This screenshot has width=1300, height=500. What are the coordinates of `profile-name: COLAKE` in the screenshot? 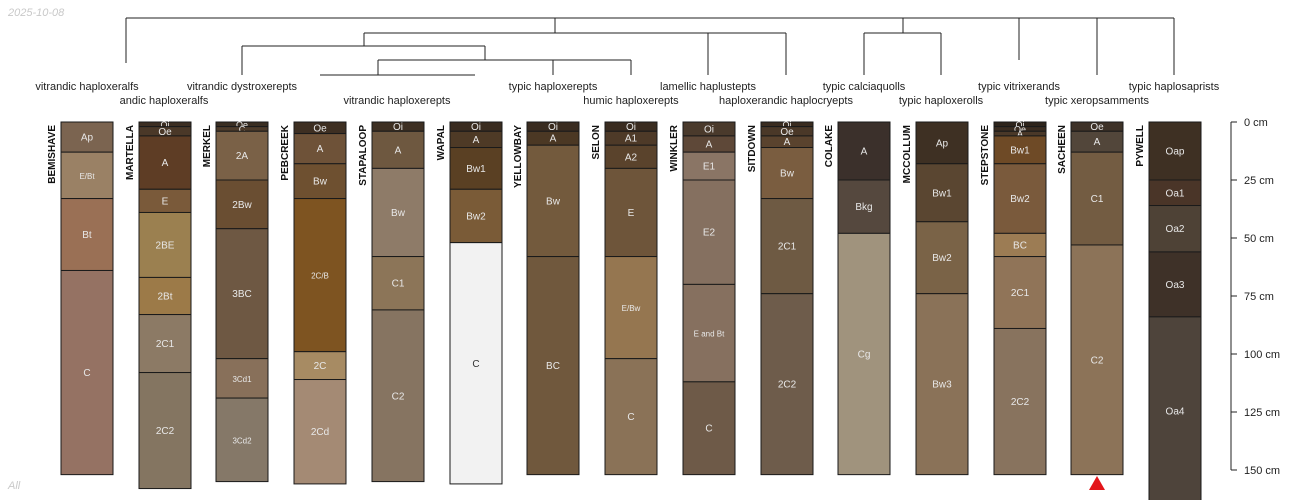 It's located at (829, 146).